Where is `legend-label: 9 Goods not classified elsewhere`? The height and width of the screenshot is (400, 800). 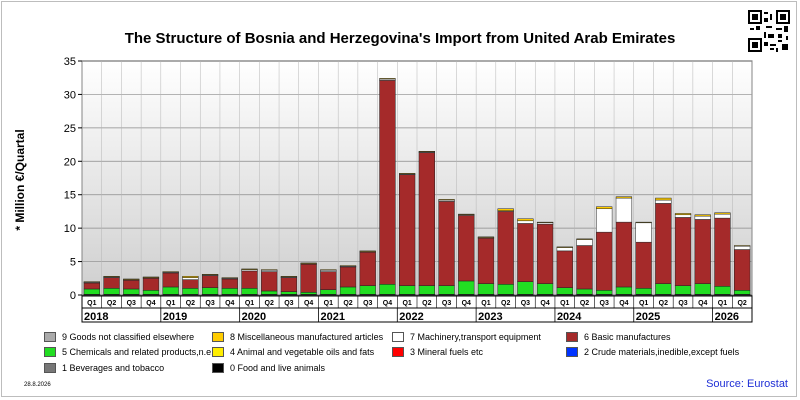
legend-label: 9 Goods not classified elsewhere is located at coordinates (128, 337).